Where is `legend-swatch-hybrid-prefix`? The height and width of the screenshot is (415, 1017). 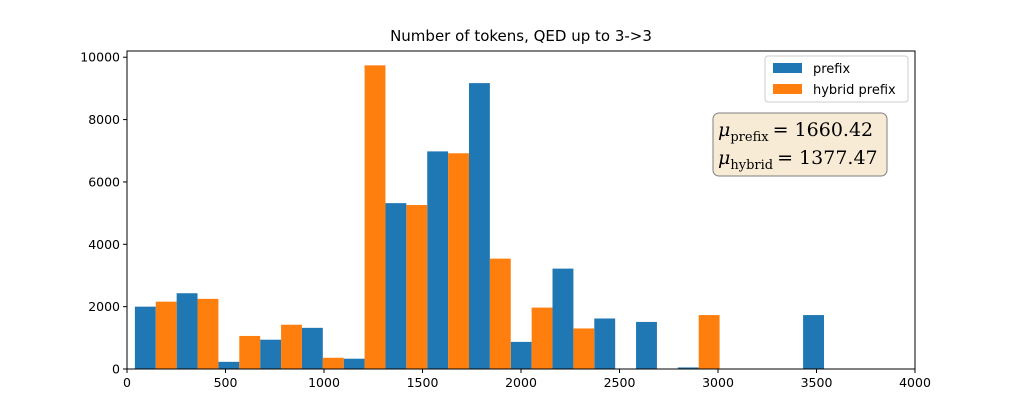
legend-swatch-hybrid-prefix is located at coordinates (787, 89).